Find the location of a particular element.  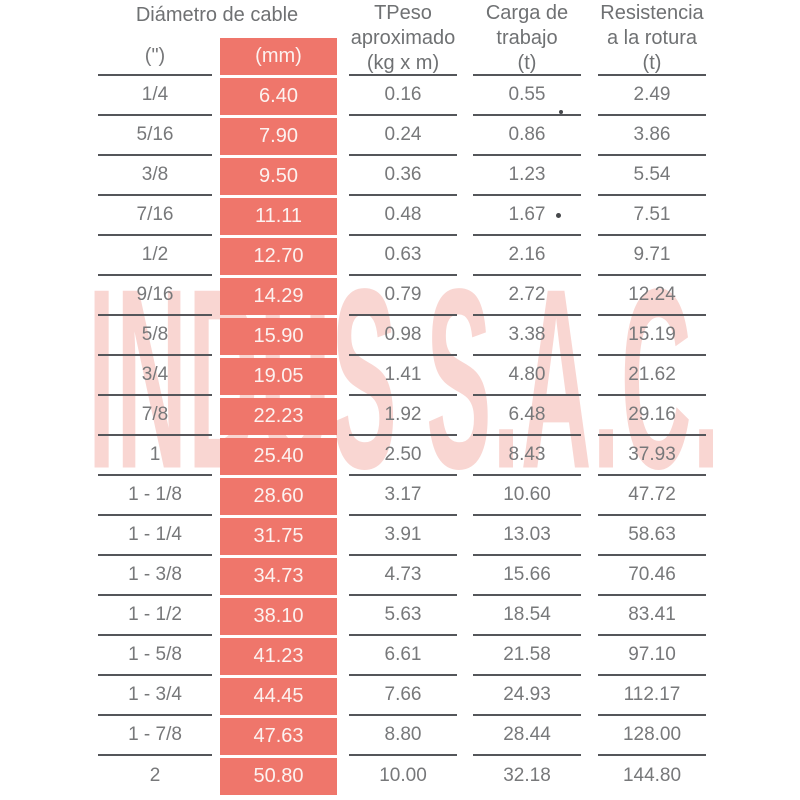

cell-res-row-11: 58.63 is located at coordinates (652, 536).